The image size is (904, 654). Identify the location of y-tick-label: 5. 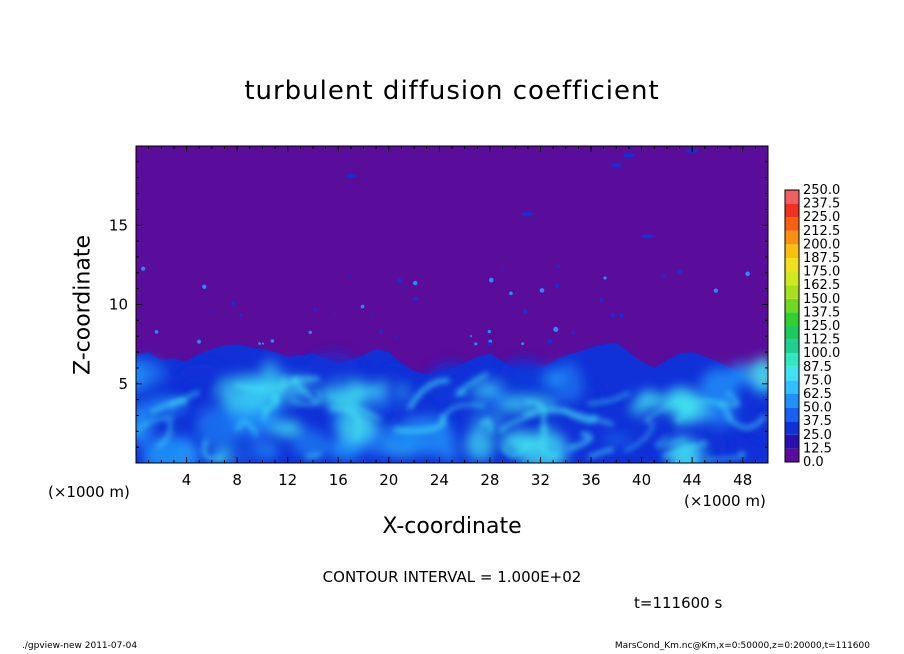
(123, 384).